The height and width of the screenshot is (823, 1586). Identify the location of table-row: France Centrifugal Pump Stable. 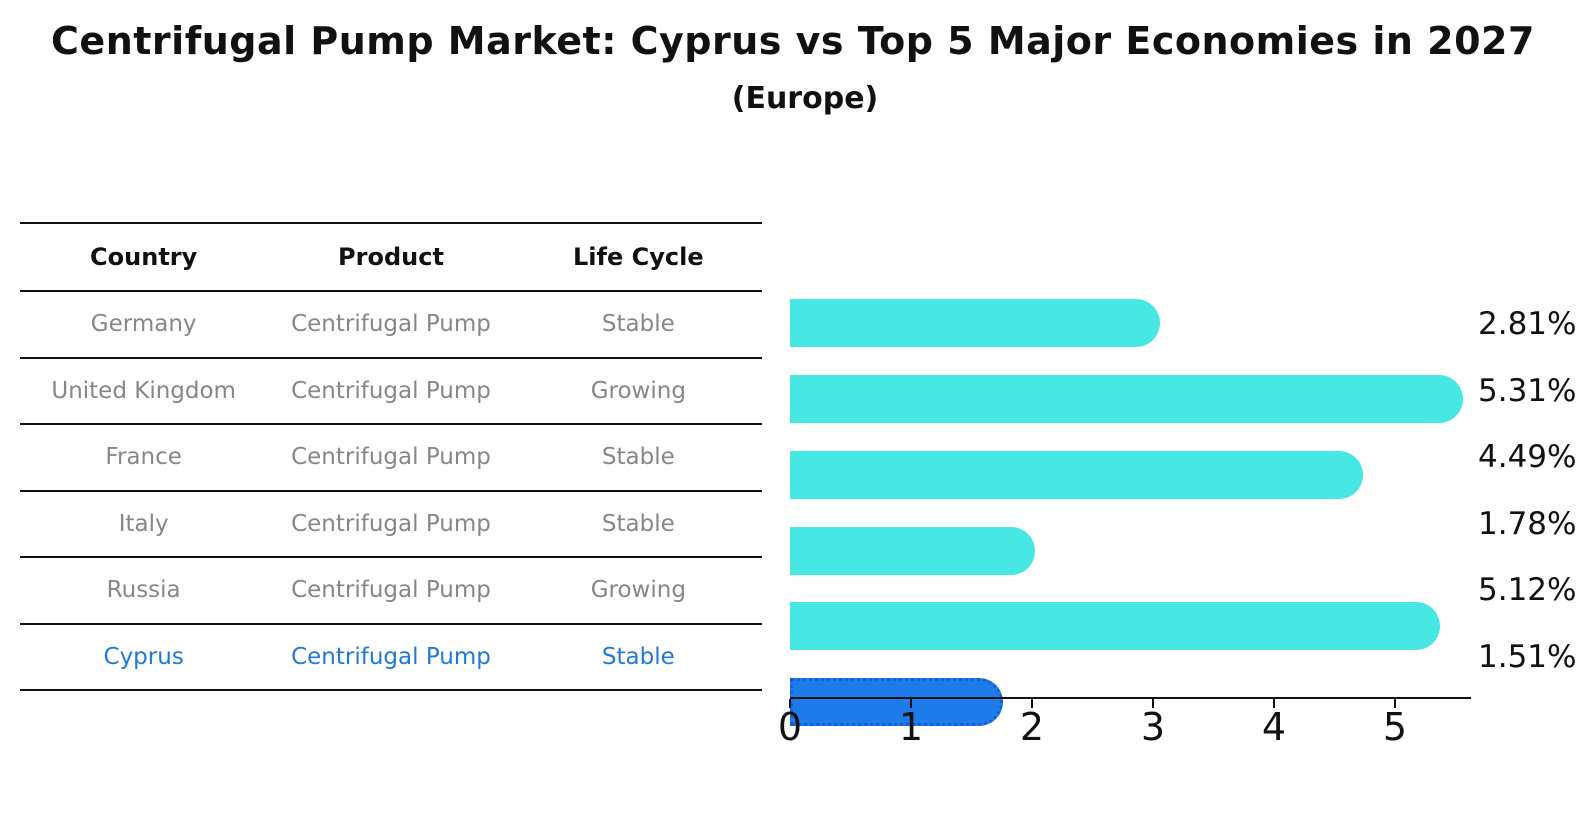
(391, 458).